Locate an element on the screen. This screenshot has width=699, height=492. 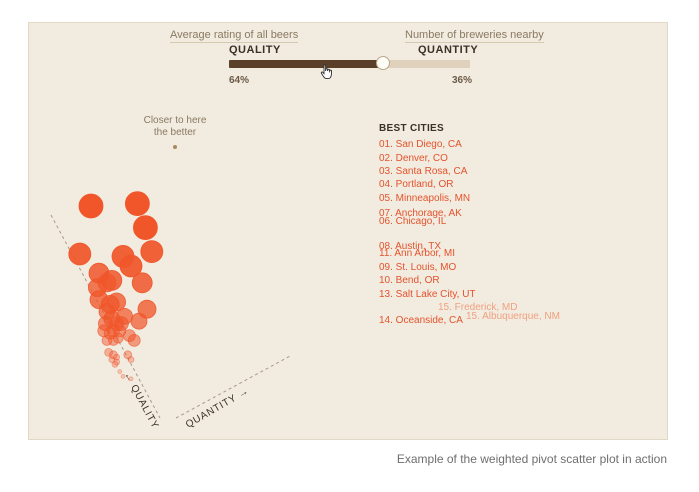
quality-axis-label: ← QUALITY is located at coordinates (140, 400).